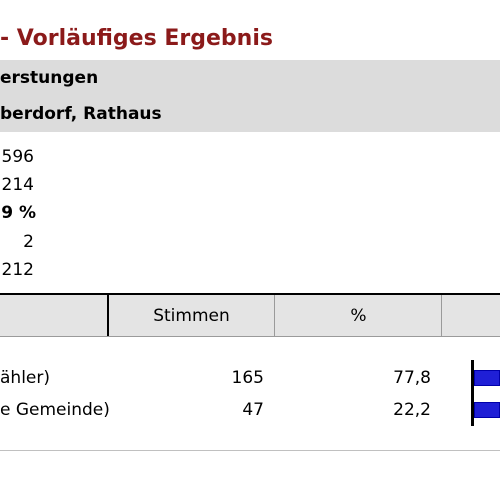  Describe the element at coordinates (17, 157) in the screenshot. I see `stat-value-1: 596` at that location.